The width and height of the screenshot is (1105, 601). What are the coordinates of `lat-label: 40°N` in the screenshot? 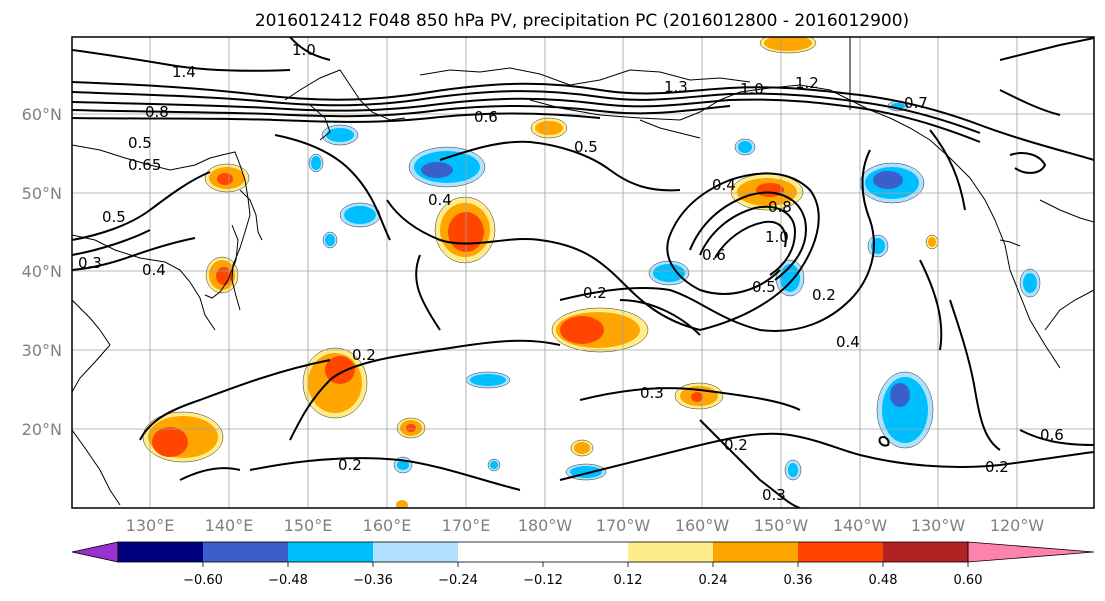 It's located at (42, 271).